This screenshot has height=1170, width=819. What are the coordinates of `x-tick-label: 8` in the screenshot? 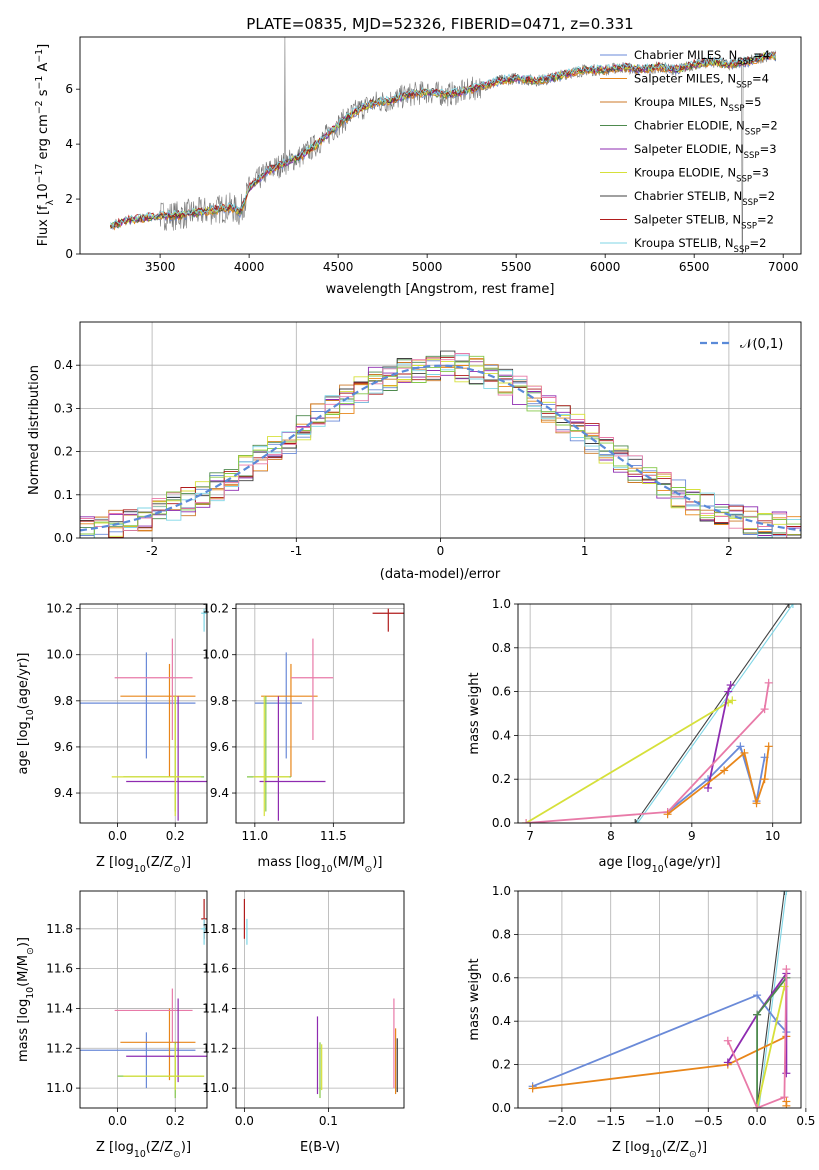 It's located at (611, 836).